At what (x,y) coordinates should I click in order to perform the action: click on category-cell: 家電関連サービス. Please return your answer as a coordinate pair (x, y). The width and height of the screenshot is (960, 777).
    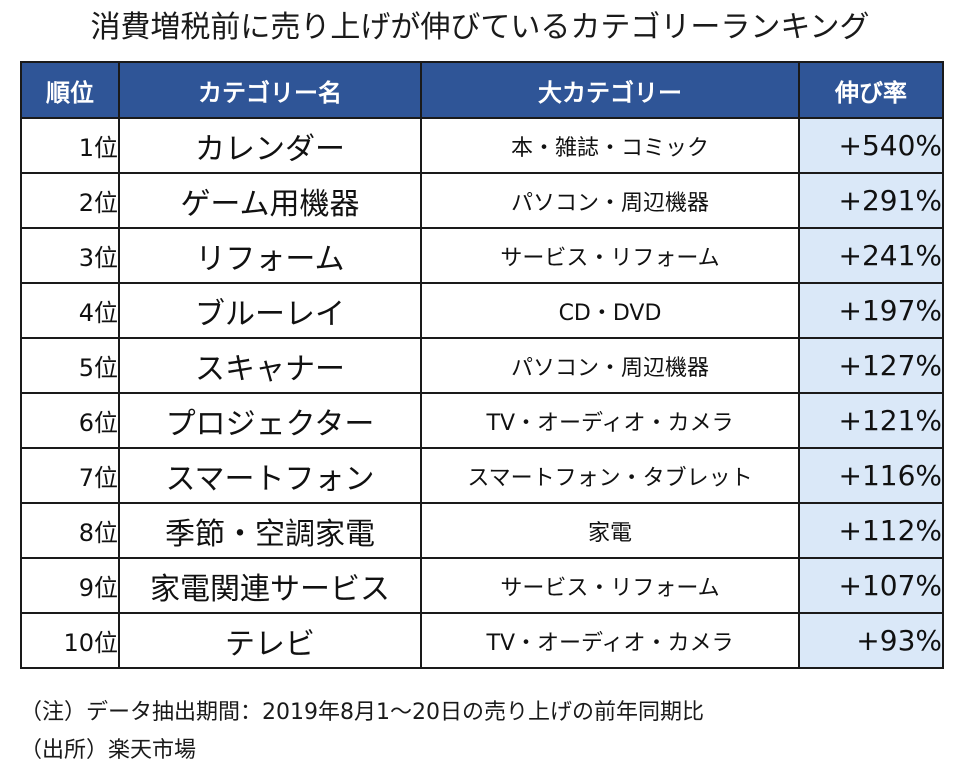
    Looking at the image, I should click on (270, 585).